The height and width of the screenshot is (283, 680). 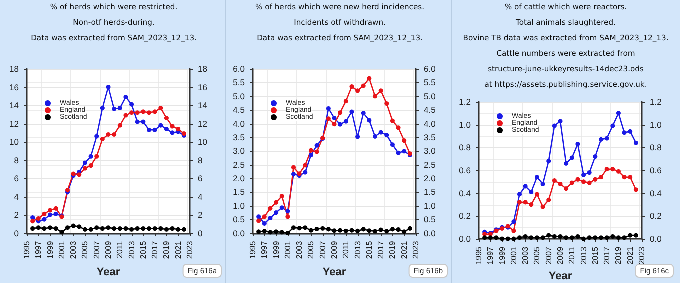 I want to click on x-tick-label: 2007, so click(x=323, y=250).